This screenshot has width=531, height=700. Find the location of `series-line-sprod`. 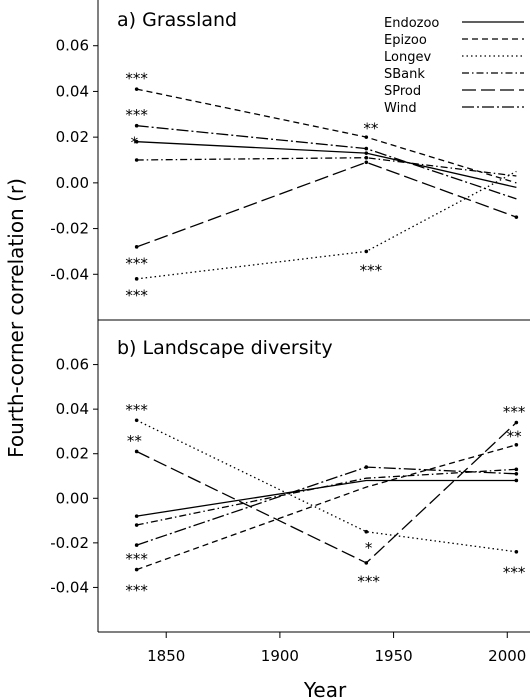

series-line-sprod is located at coordinates (326, 204).